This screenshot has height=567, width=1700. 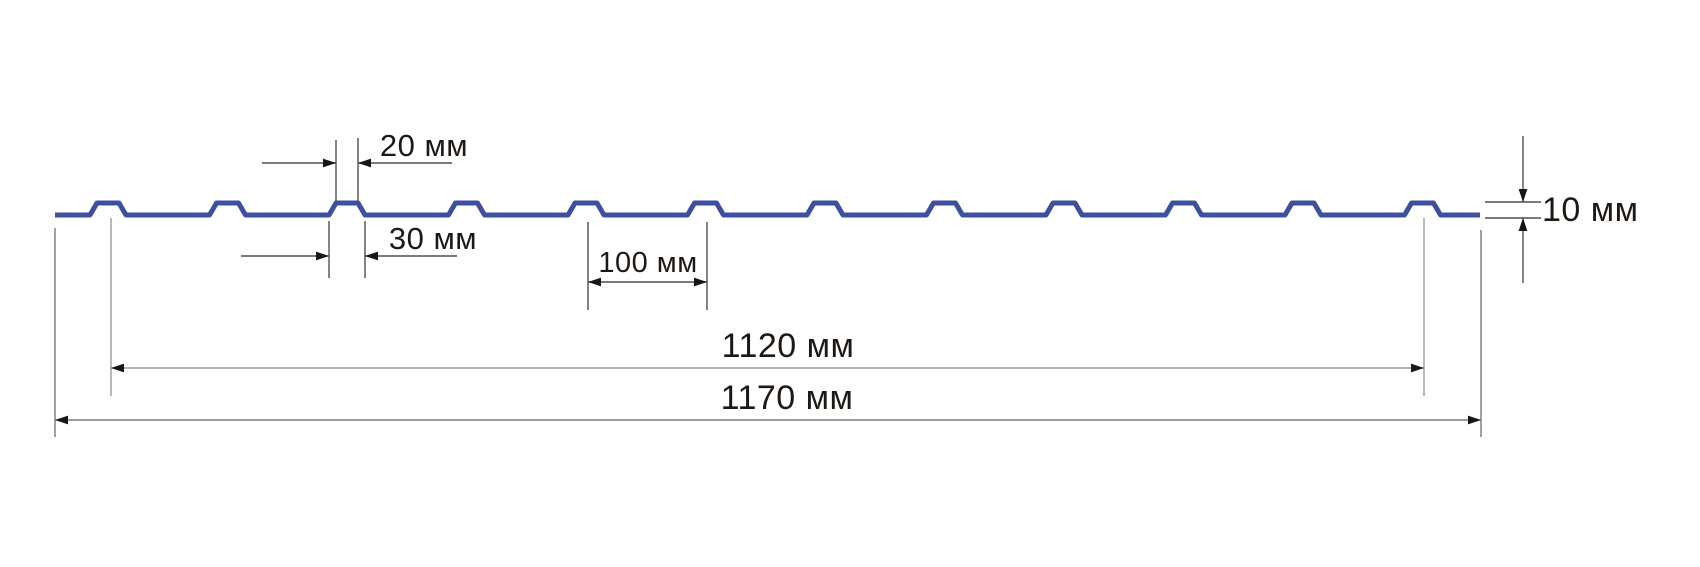 I want to click on sheet-profile-line, so click(x=767, y=209).